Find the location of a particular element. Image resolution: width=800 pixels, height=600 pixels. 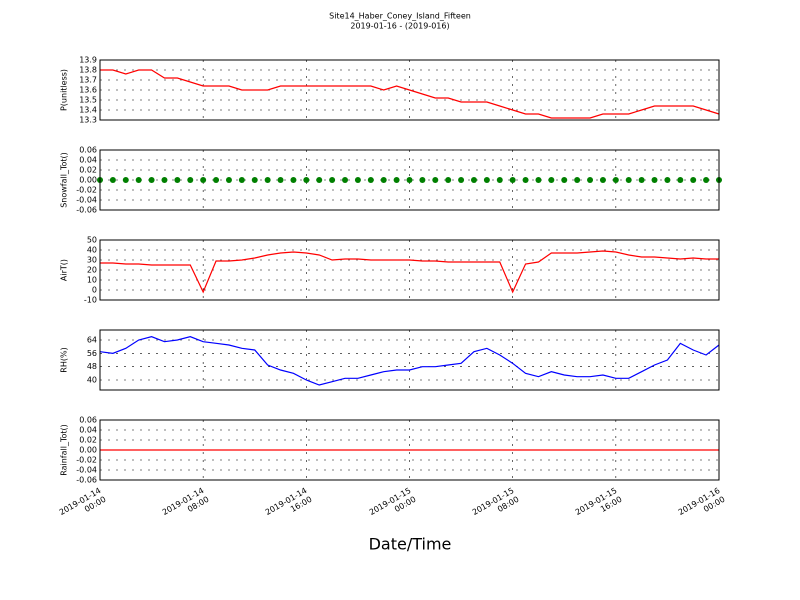

x-axis-label: Date/Time is located at coordinates (410, 544).